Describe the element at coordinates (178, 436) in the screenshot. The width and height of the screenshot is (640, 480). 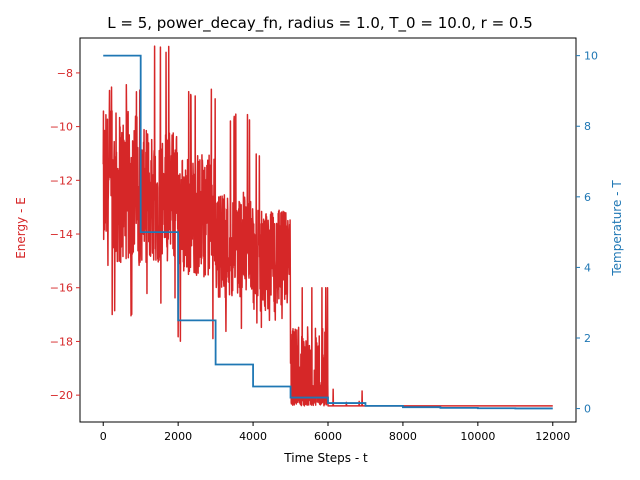
I see `x-tick-label: 2000` at that location.